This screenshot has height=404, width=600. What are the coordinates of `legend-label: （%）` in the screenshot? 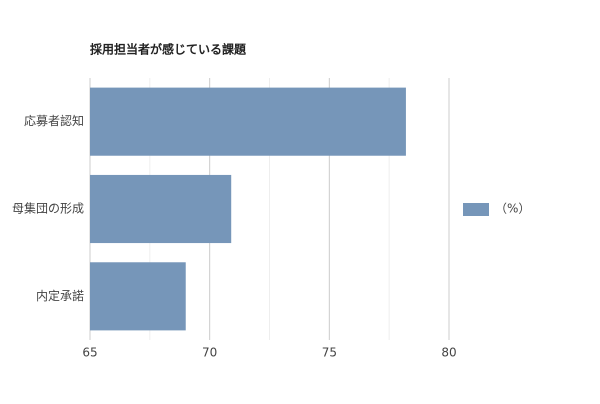 It's located at (512, 209).